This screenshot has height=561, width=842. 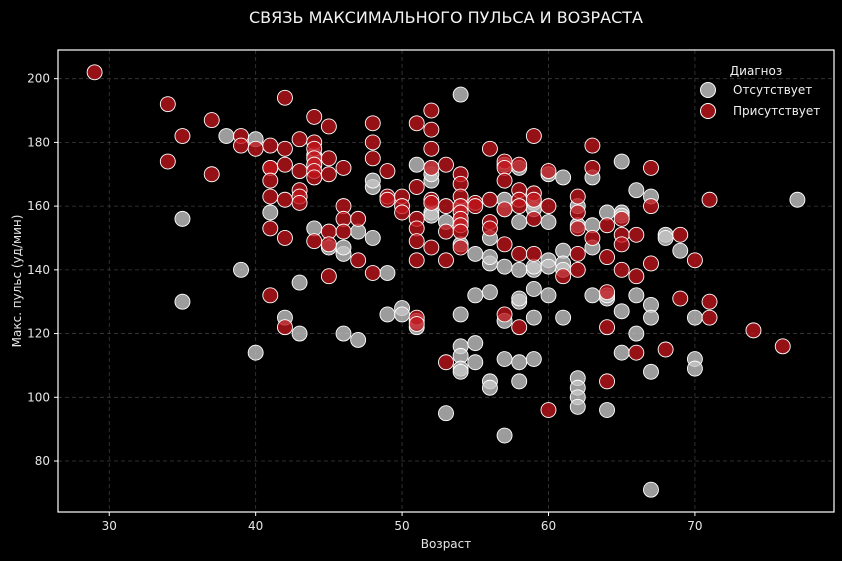 I want to click on y-tick-label: 200, so click(x=38, y=79).